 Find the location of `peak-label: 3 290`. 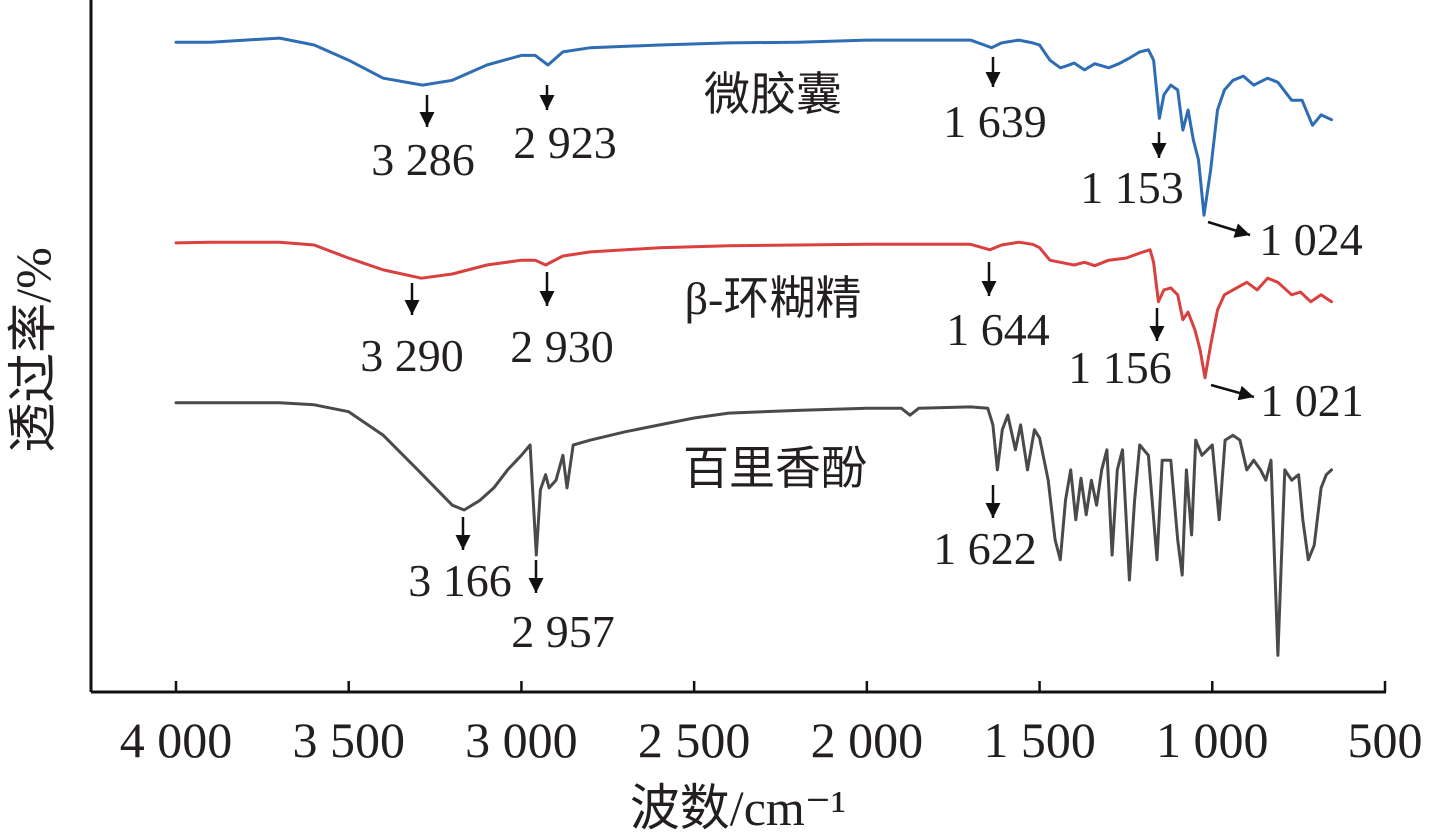

peak-label: 3 290 is located at coordinates (412, 355).